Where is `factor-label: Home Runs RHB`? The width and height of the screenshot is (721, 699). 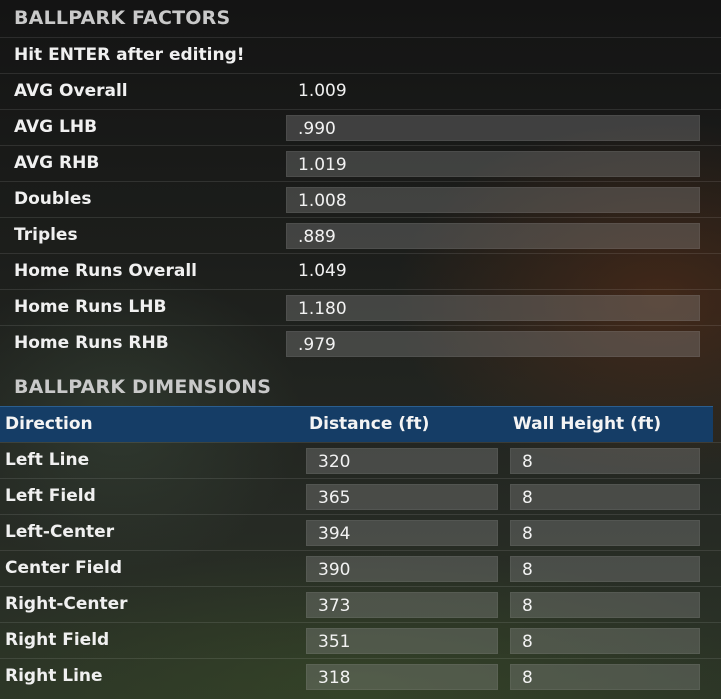
factor-label: Home Runs RHB is located at coordinates (91, 343).